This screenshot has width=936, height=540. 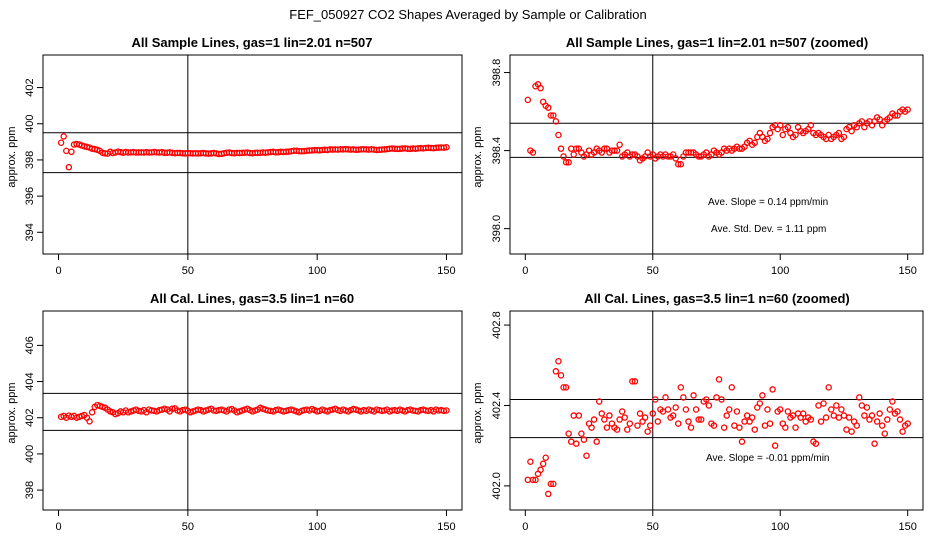 I want to click on annotation: Ave. Slope = -0.01 ppm/min, so click(x=768, y=458).